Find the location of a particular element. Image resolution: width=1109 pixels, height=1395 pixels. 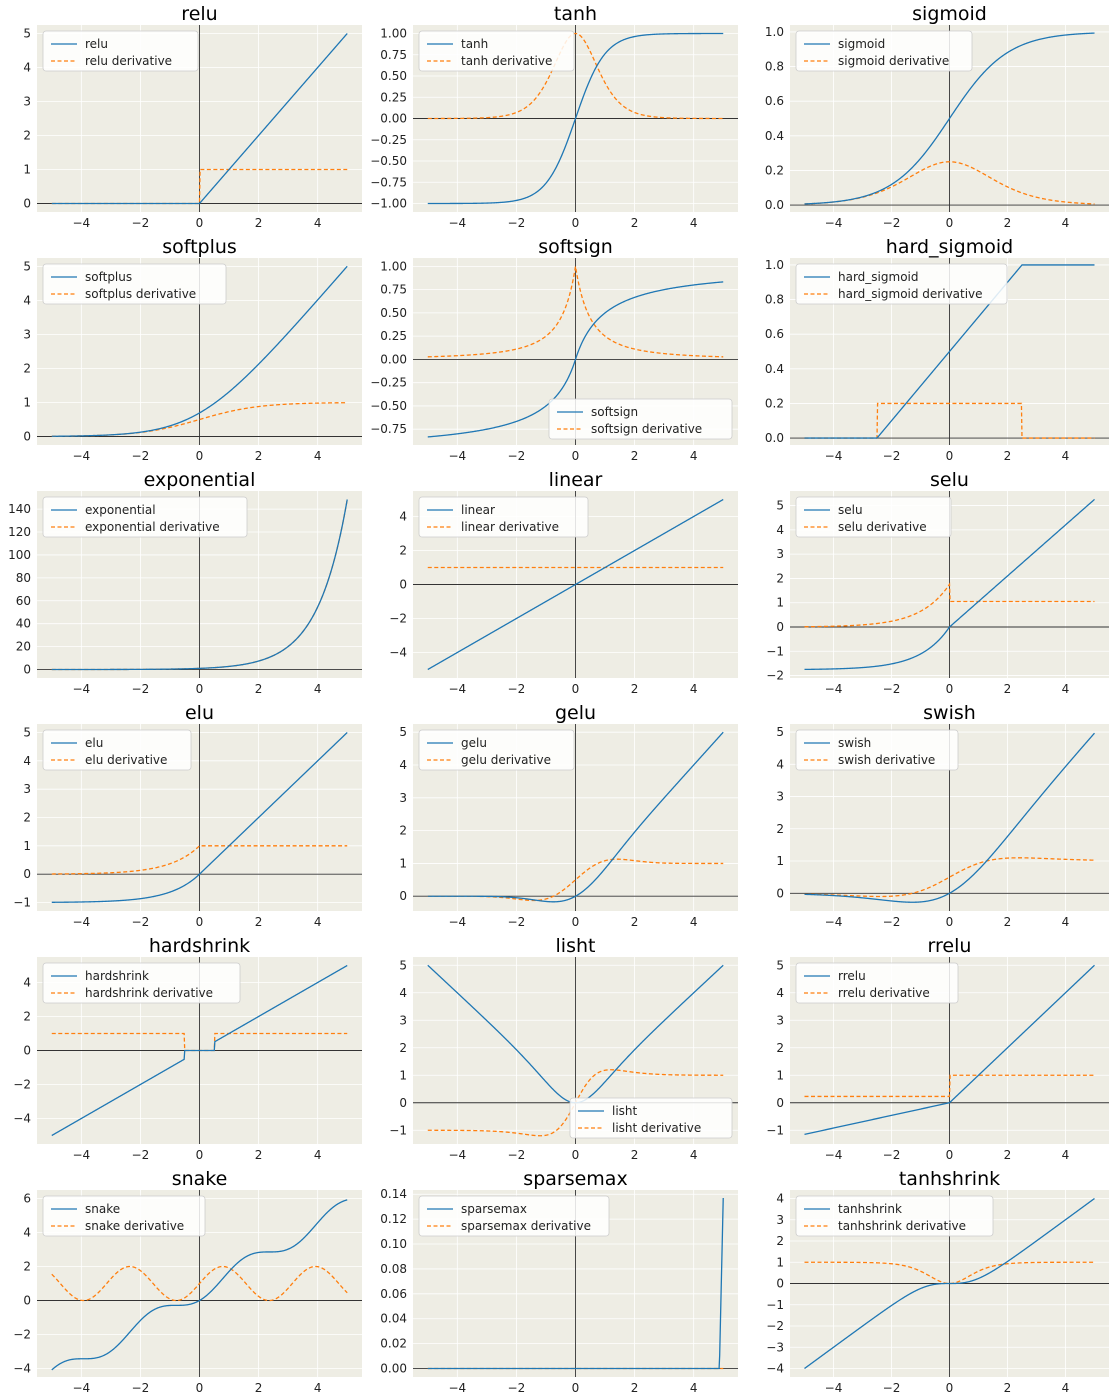

legend-entry: rrelu is located at coordinates (852, 976).